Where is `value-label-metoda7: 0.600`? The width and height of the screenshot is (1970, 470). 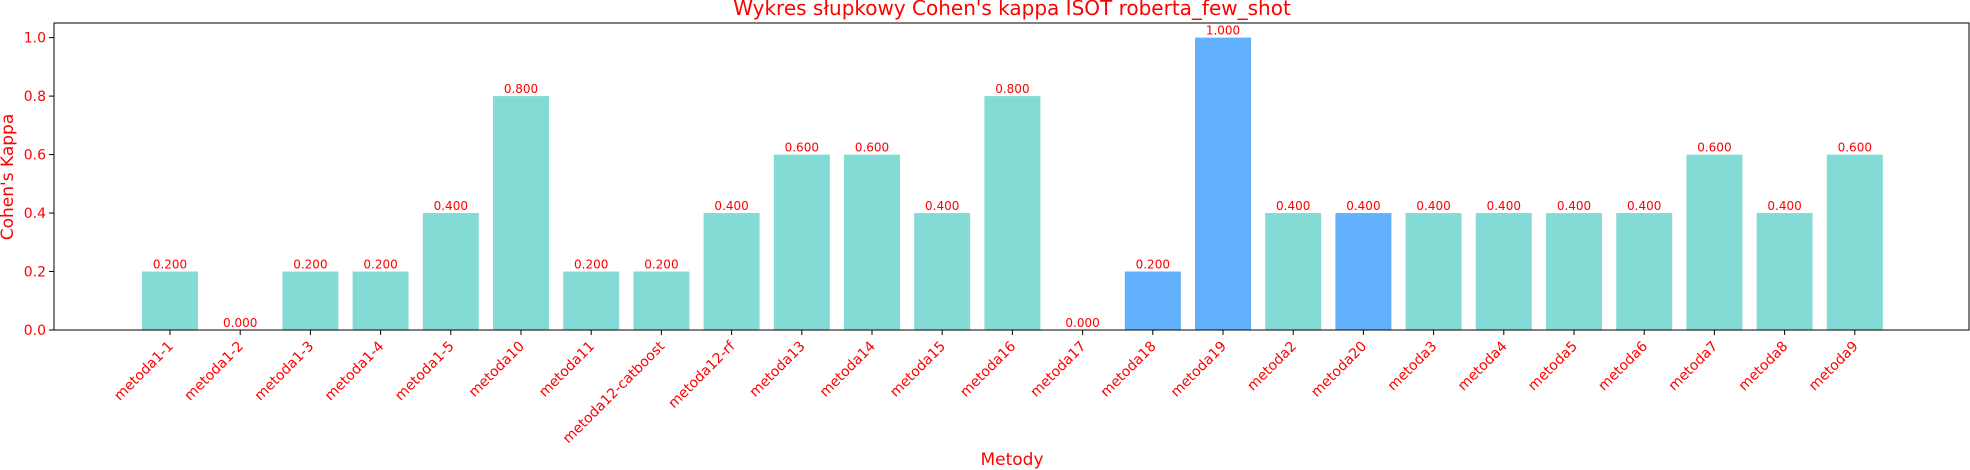 value-label-metoda7: 0.600 is located at coordinates (1714, 148).